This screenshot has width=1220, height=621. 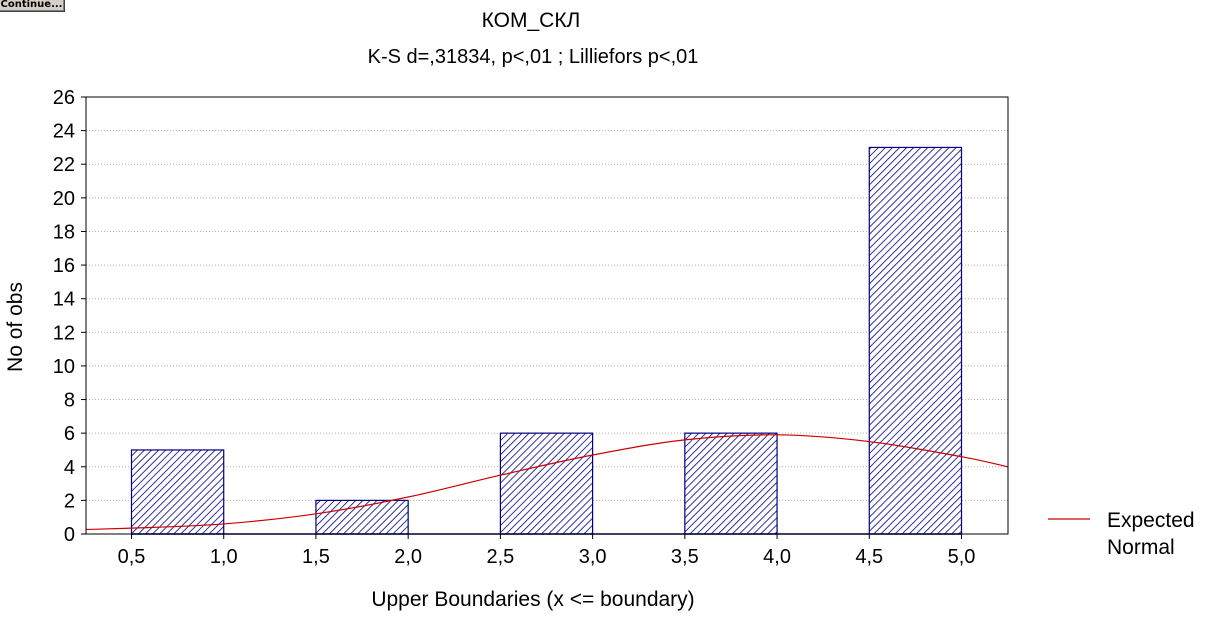 I want to click on chart-title: КОМ_СКЛ, so click(x=531, y=20).